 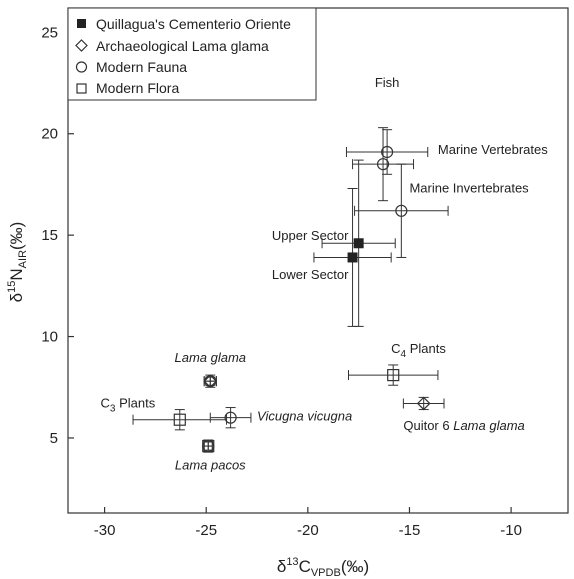 I want to click on y-tick-label: 25, so click(x=49, y=32).